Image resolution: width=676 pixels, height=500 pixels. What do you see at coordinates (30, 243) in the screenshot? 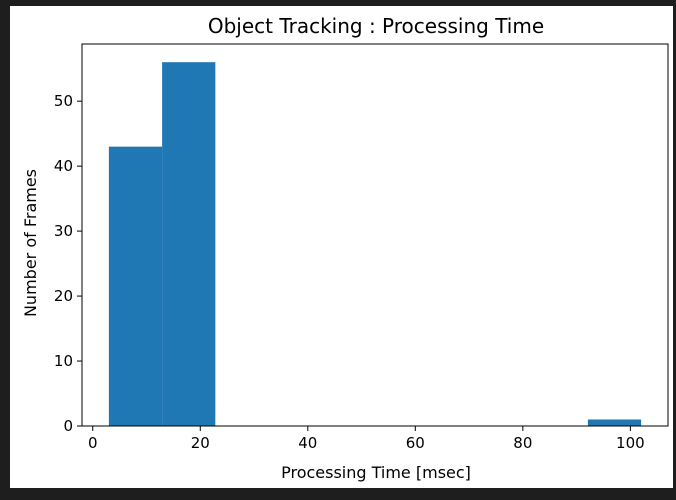
I see `y-axis-label: Number of Frames` at bounding box center [30, 243].